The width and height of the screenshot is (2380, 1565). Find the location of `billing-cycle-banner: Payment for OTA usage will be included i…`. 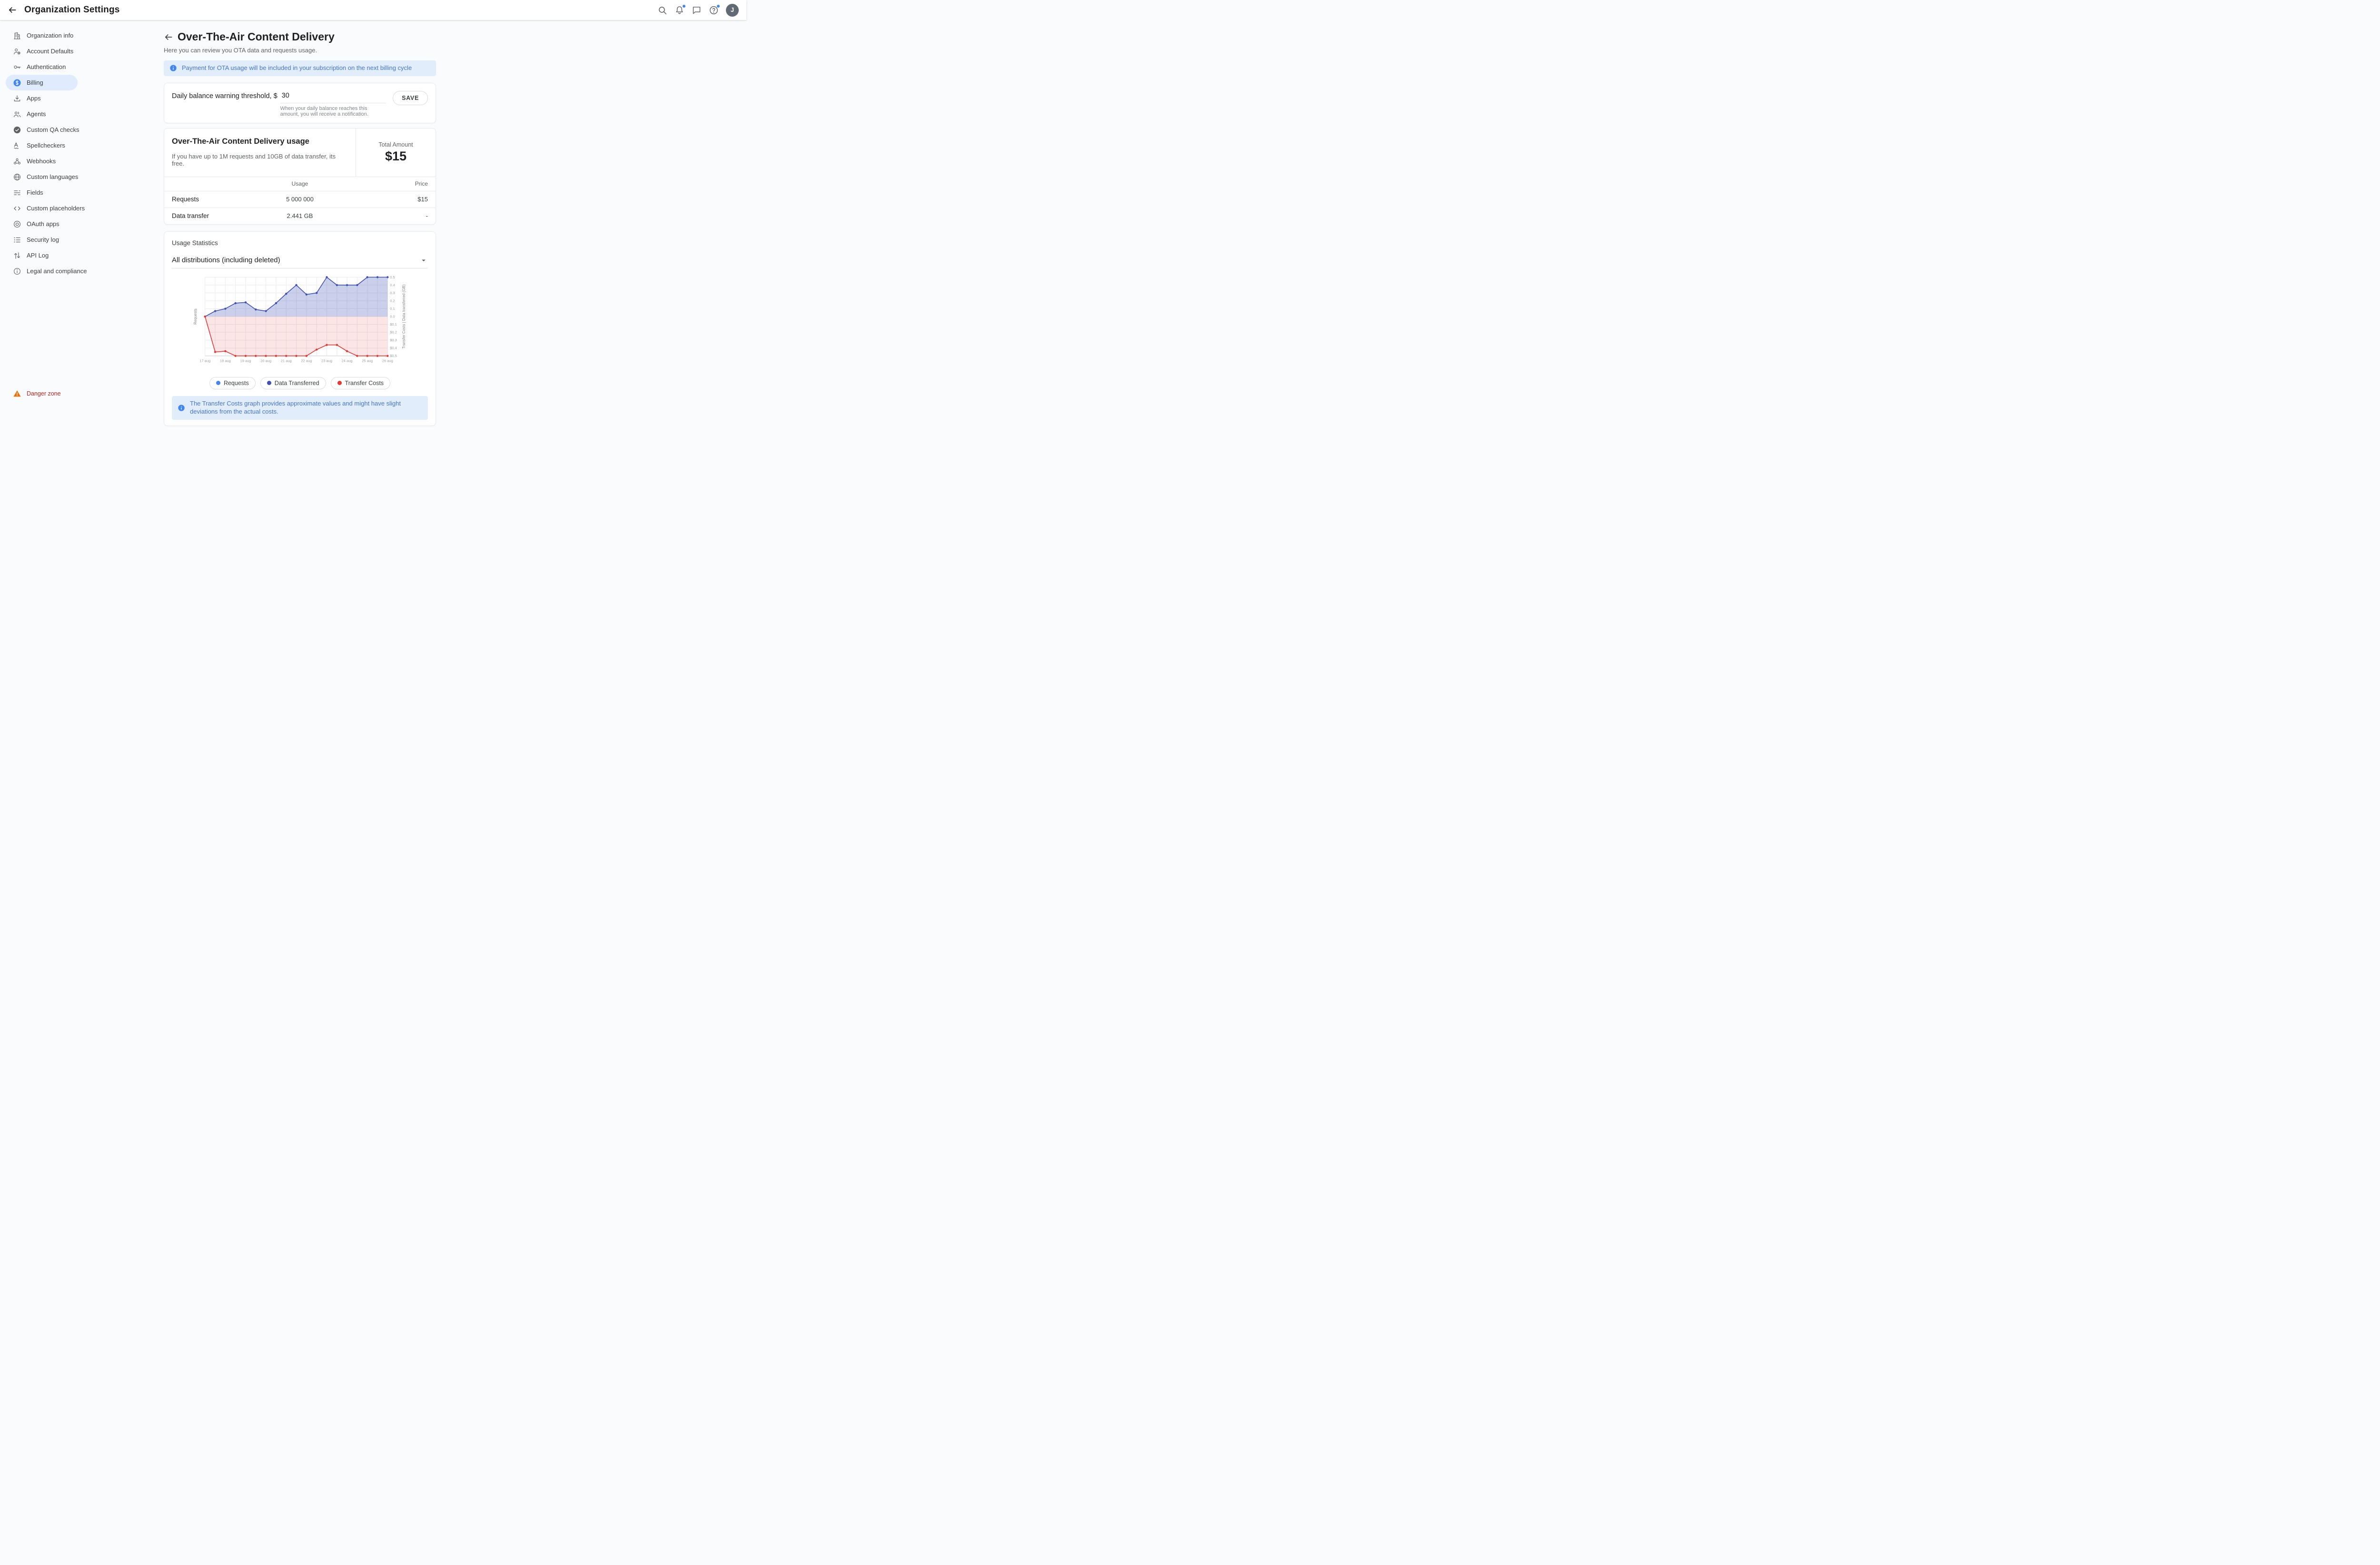

billing-cycle-banner: Payment for OTA usage will be included i… is located at coordinates (300, 68).